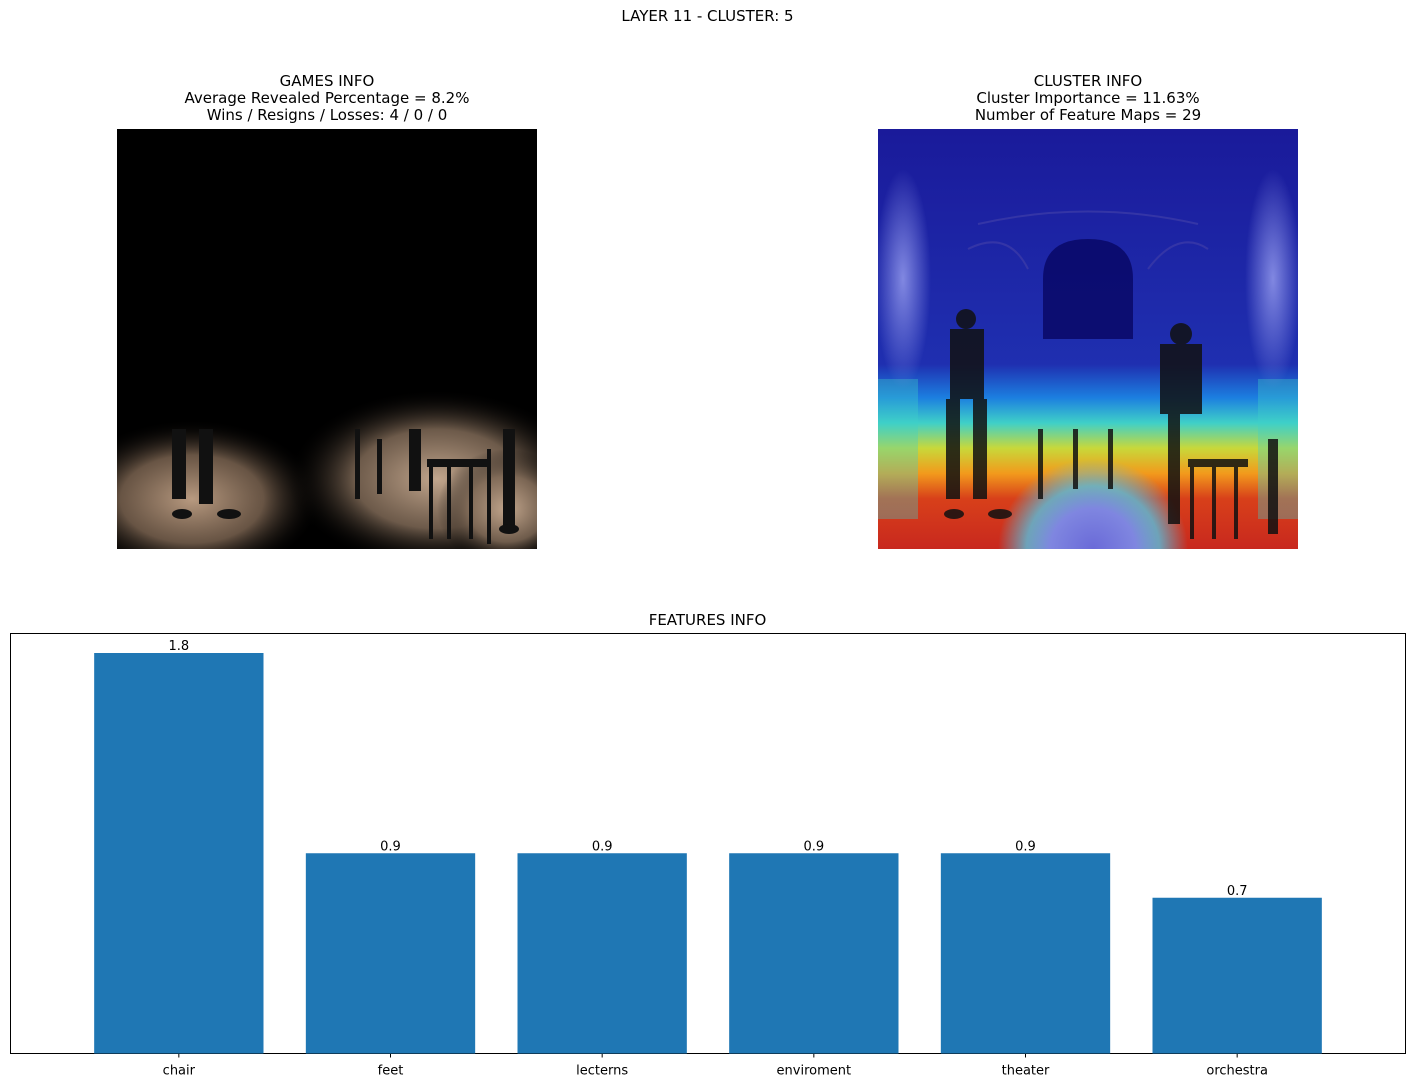 Image resolution: width=1415 pixels, height=1087 pixels. I want to click on cluster-info-feature-maps: Number of Feature Maps = 29, so click(1088, 115).